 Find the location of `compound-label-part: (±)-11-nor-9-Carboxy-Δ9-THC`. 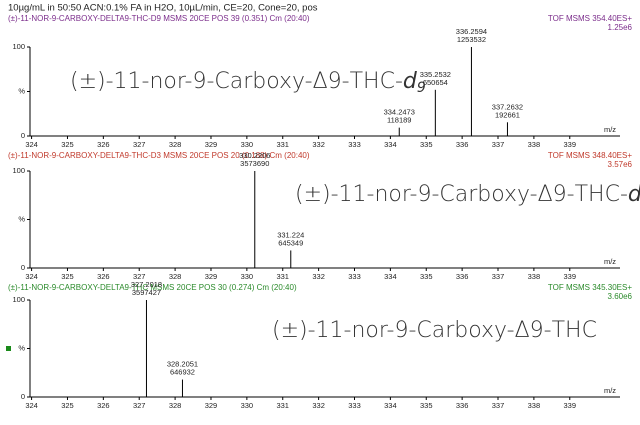

compound-label-part: (±)-11-nor-9-Carboxy-Δ9-THC is located at coordinates (434, 330).